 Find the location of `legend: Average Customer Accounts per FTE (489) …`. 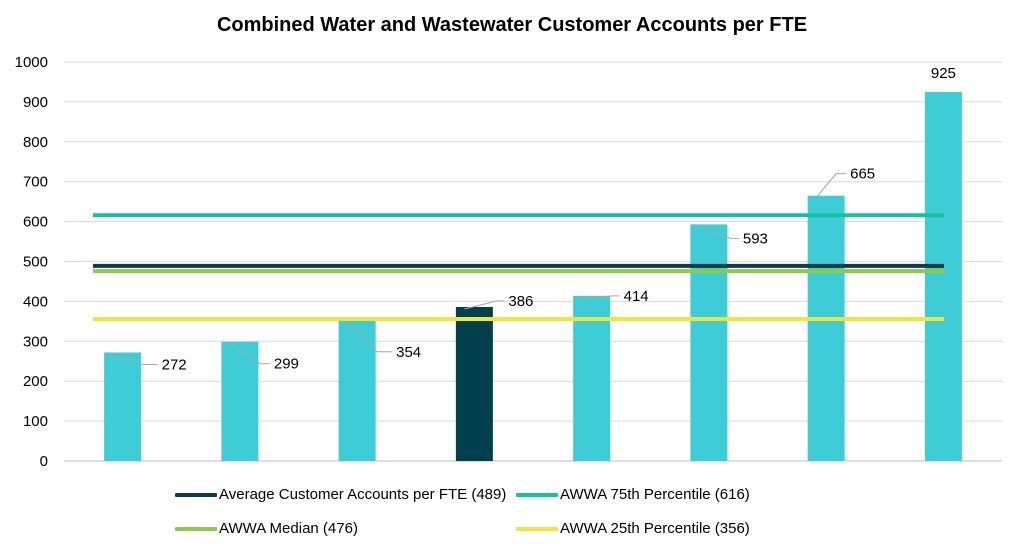

legend: Average Customer Accounts per FTE (489) … is located at coordinates (535, 518).